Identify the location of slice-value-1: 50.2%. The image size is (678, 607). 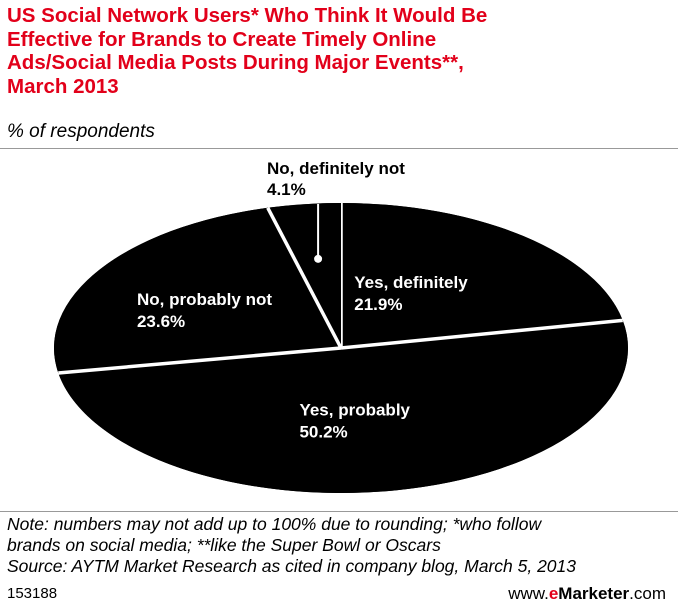
(323, 431).